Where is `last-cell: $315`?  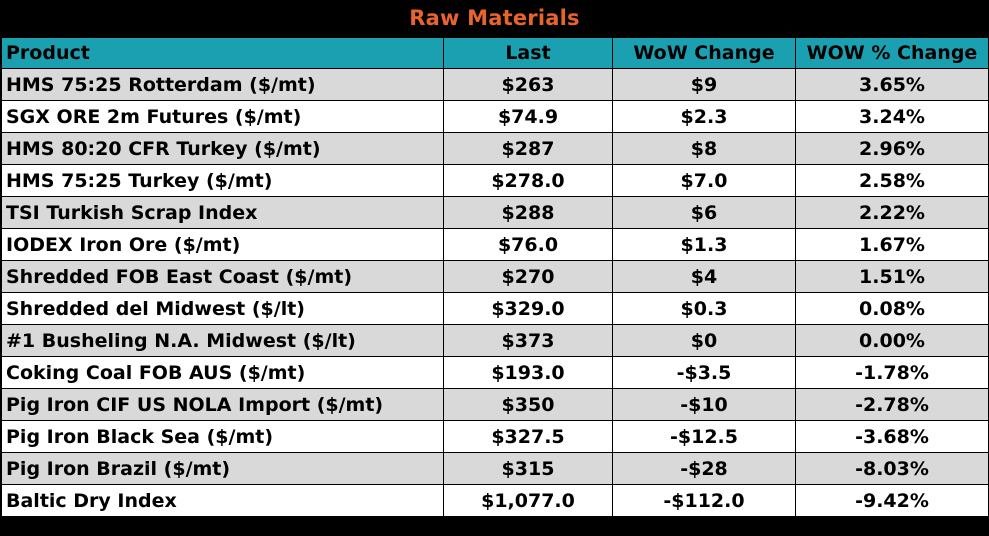 last-cell: $315 is located at coordinates (528, 468).